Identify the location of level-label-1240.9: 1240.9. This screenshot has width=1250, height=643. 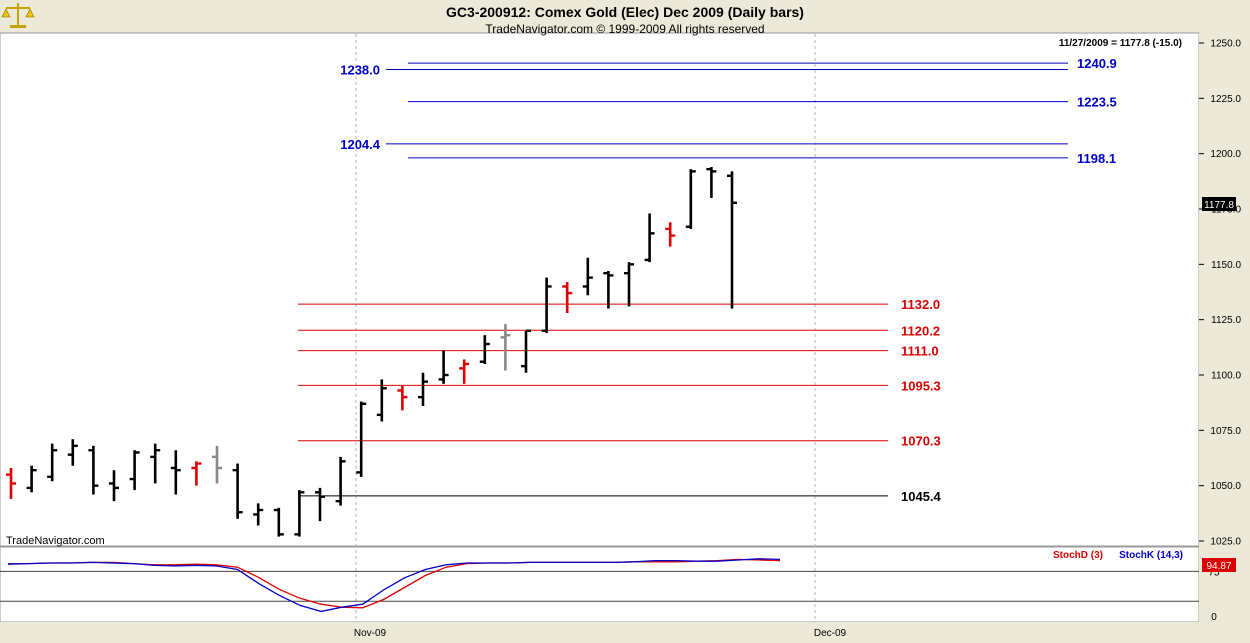
(1097, 63).